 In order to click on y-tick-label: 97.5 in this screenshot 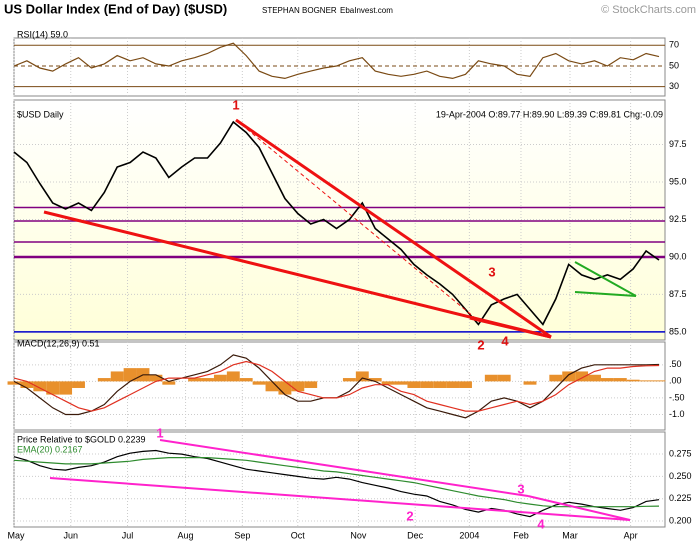, I will do `click(678, 144)`.